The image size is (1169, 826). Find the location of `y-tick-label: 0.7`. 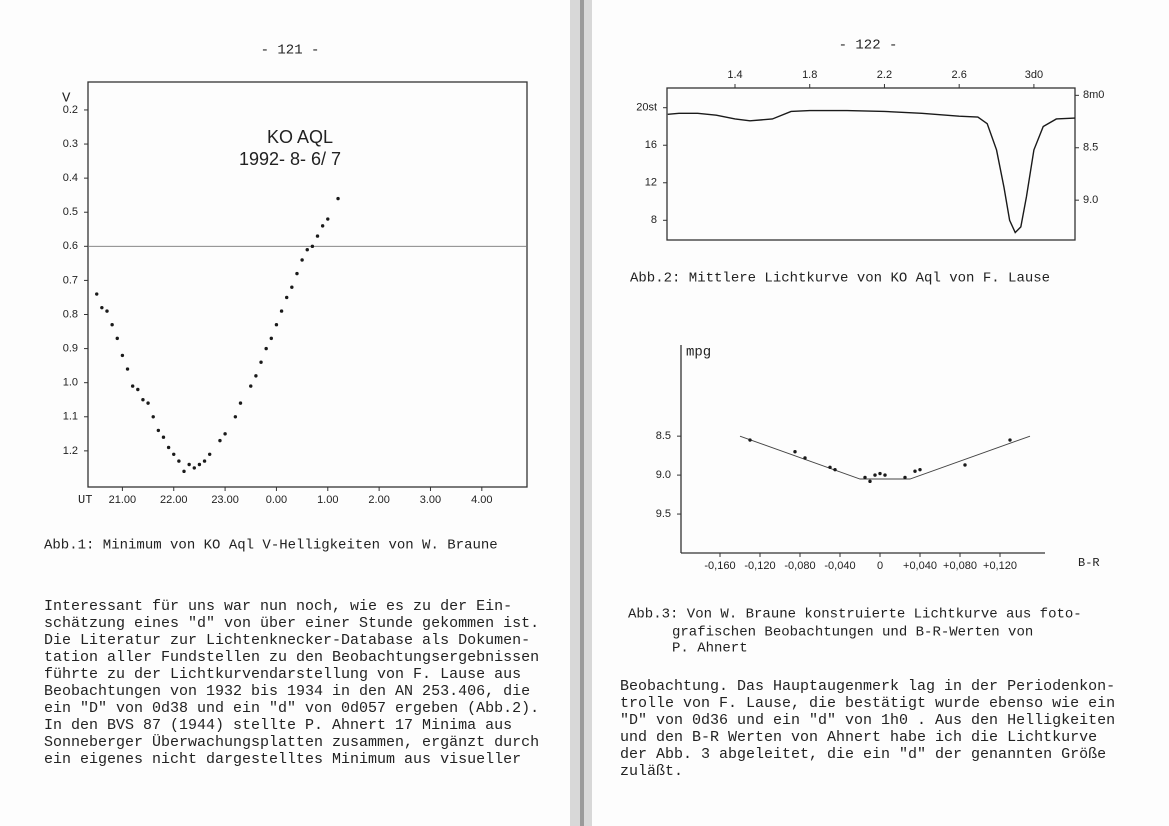

y-tick-label: 0.7 is located at coordinates (70, 280).